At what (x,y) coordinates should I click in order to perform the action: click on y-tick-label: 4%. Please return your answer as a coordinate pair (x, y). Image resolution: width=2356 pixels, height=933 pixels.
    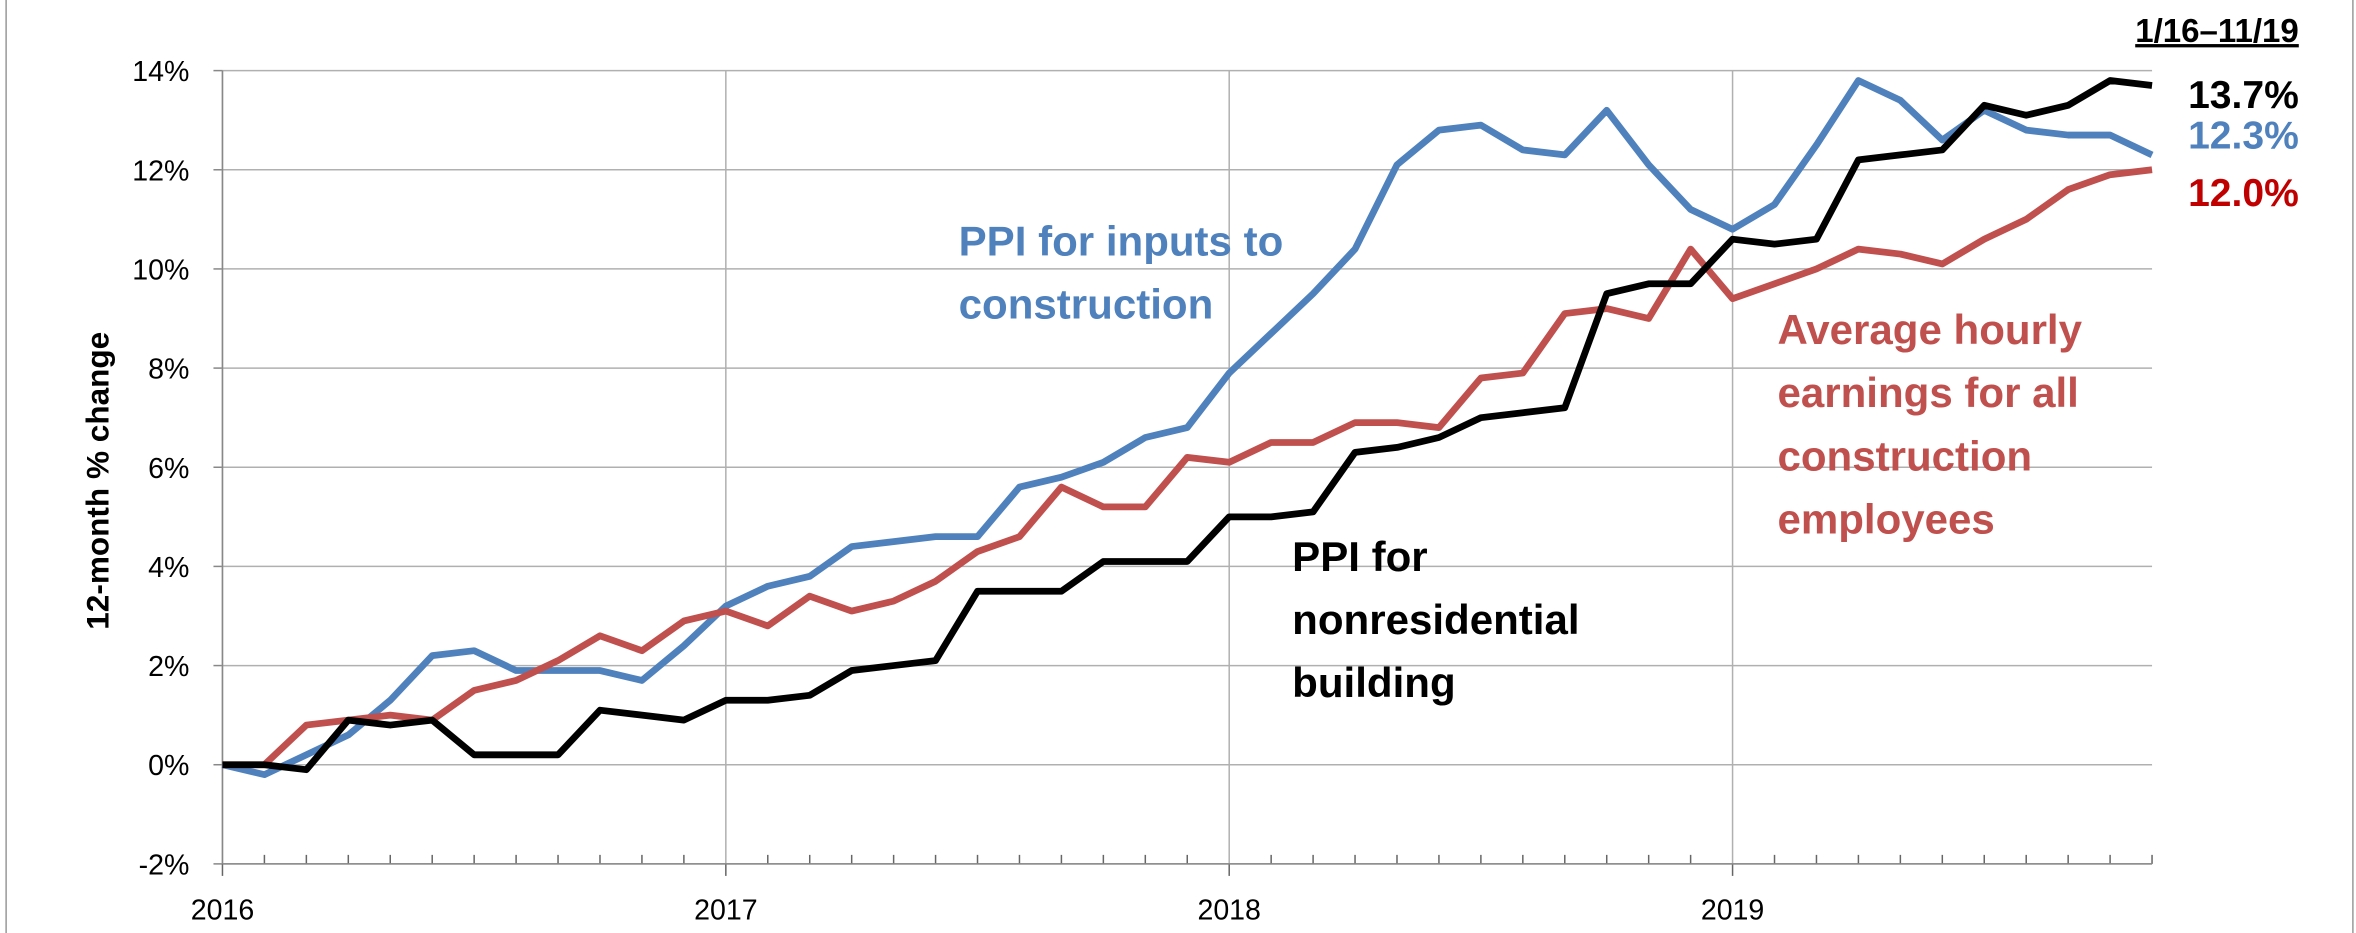
    Looking at the image, I should click on (168, 568).